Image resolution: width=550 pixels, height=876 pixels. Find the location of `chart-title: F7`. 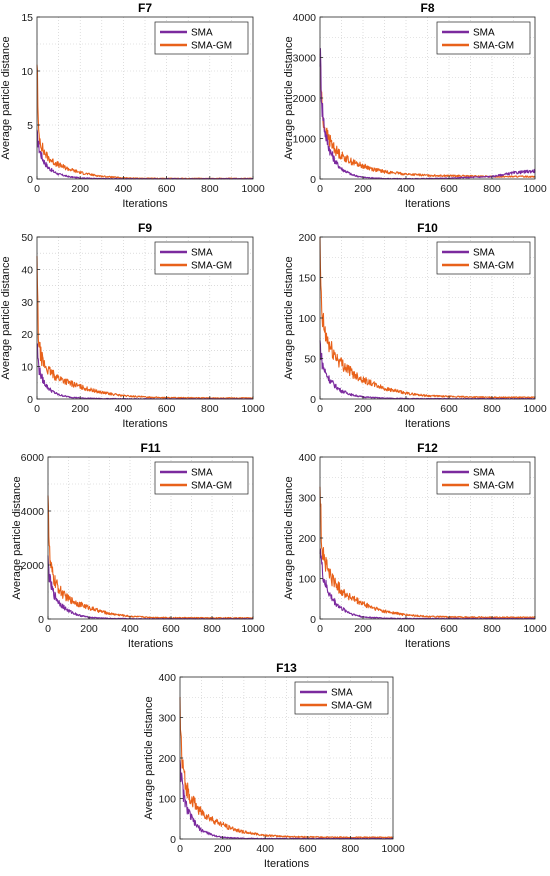

chart-title: F7 is located at coordinates (145, 8).